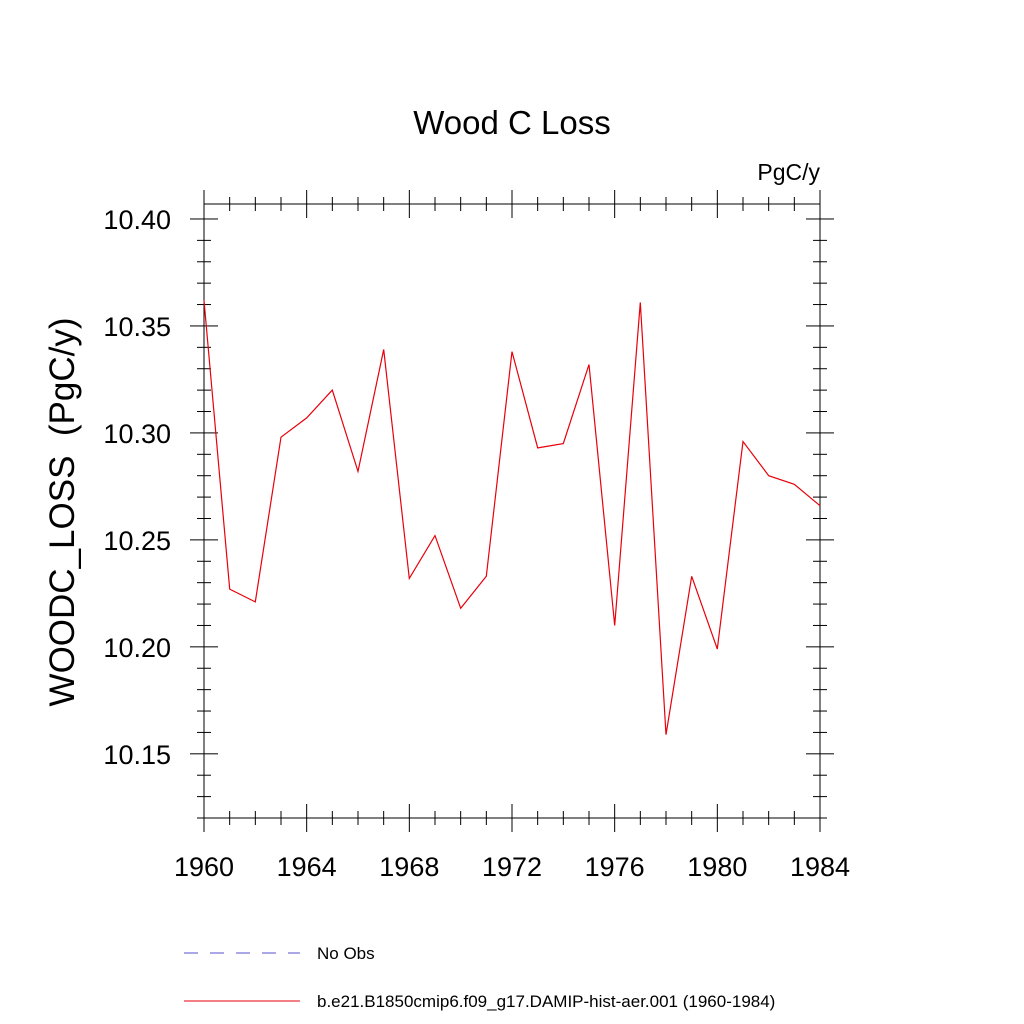 This screenshot has width=1024, height=1024. What do you see at coordinates (615, 867) in the screenshot?
I see `x-tick-label: 1976` at bounding box center [615, 867].